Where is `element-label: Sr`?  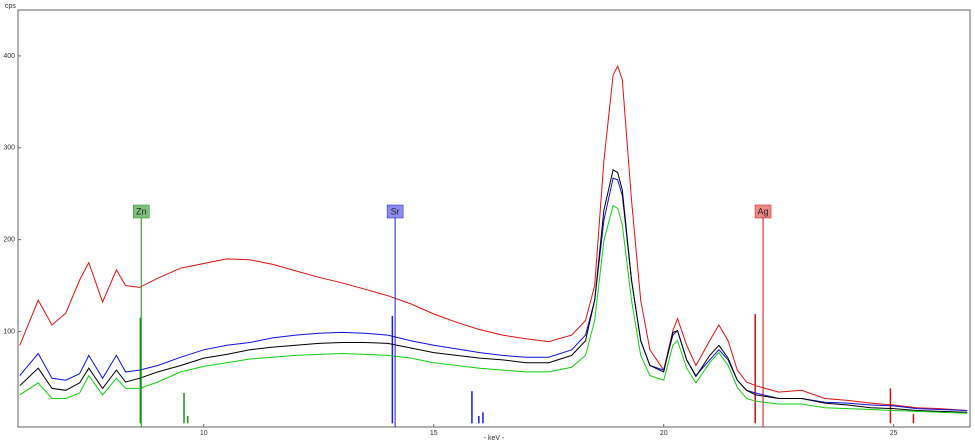 element-label: Sr is located at coordinates (395, 211).